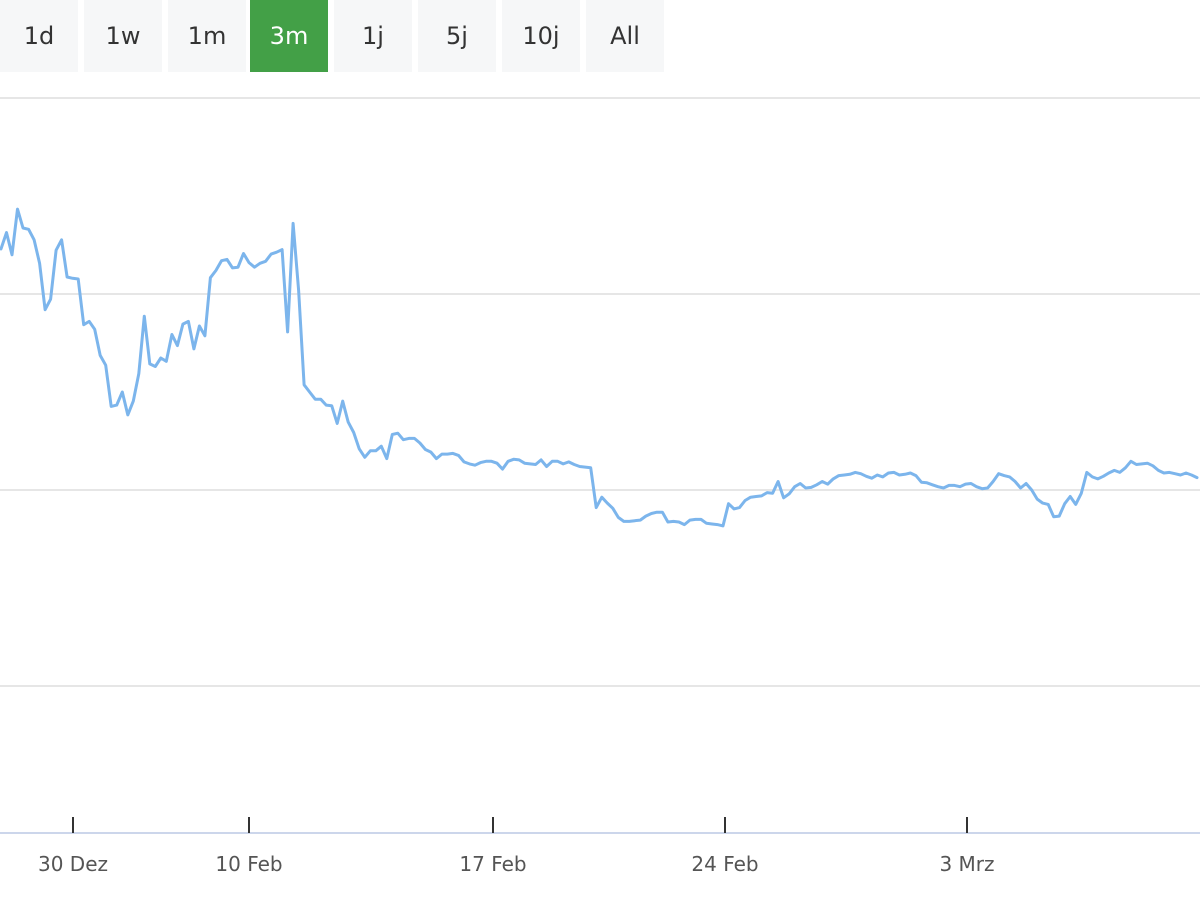 The image size is (1200, 900). Describe the element at coordinates (123, 36) in the screenshot. I see `range-button-1w: 1w` at that location.